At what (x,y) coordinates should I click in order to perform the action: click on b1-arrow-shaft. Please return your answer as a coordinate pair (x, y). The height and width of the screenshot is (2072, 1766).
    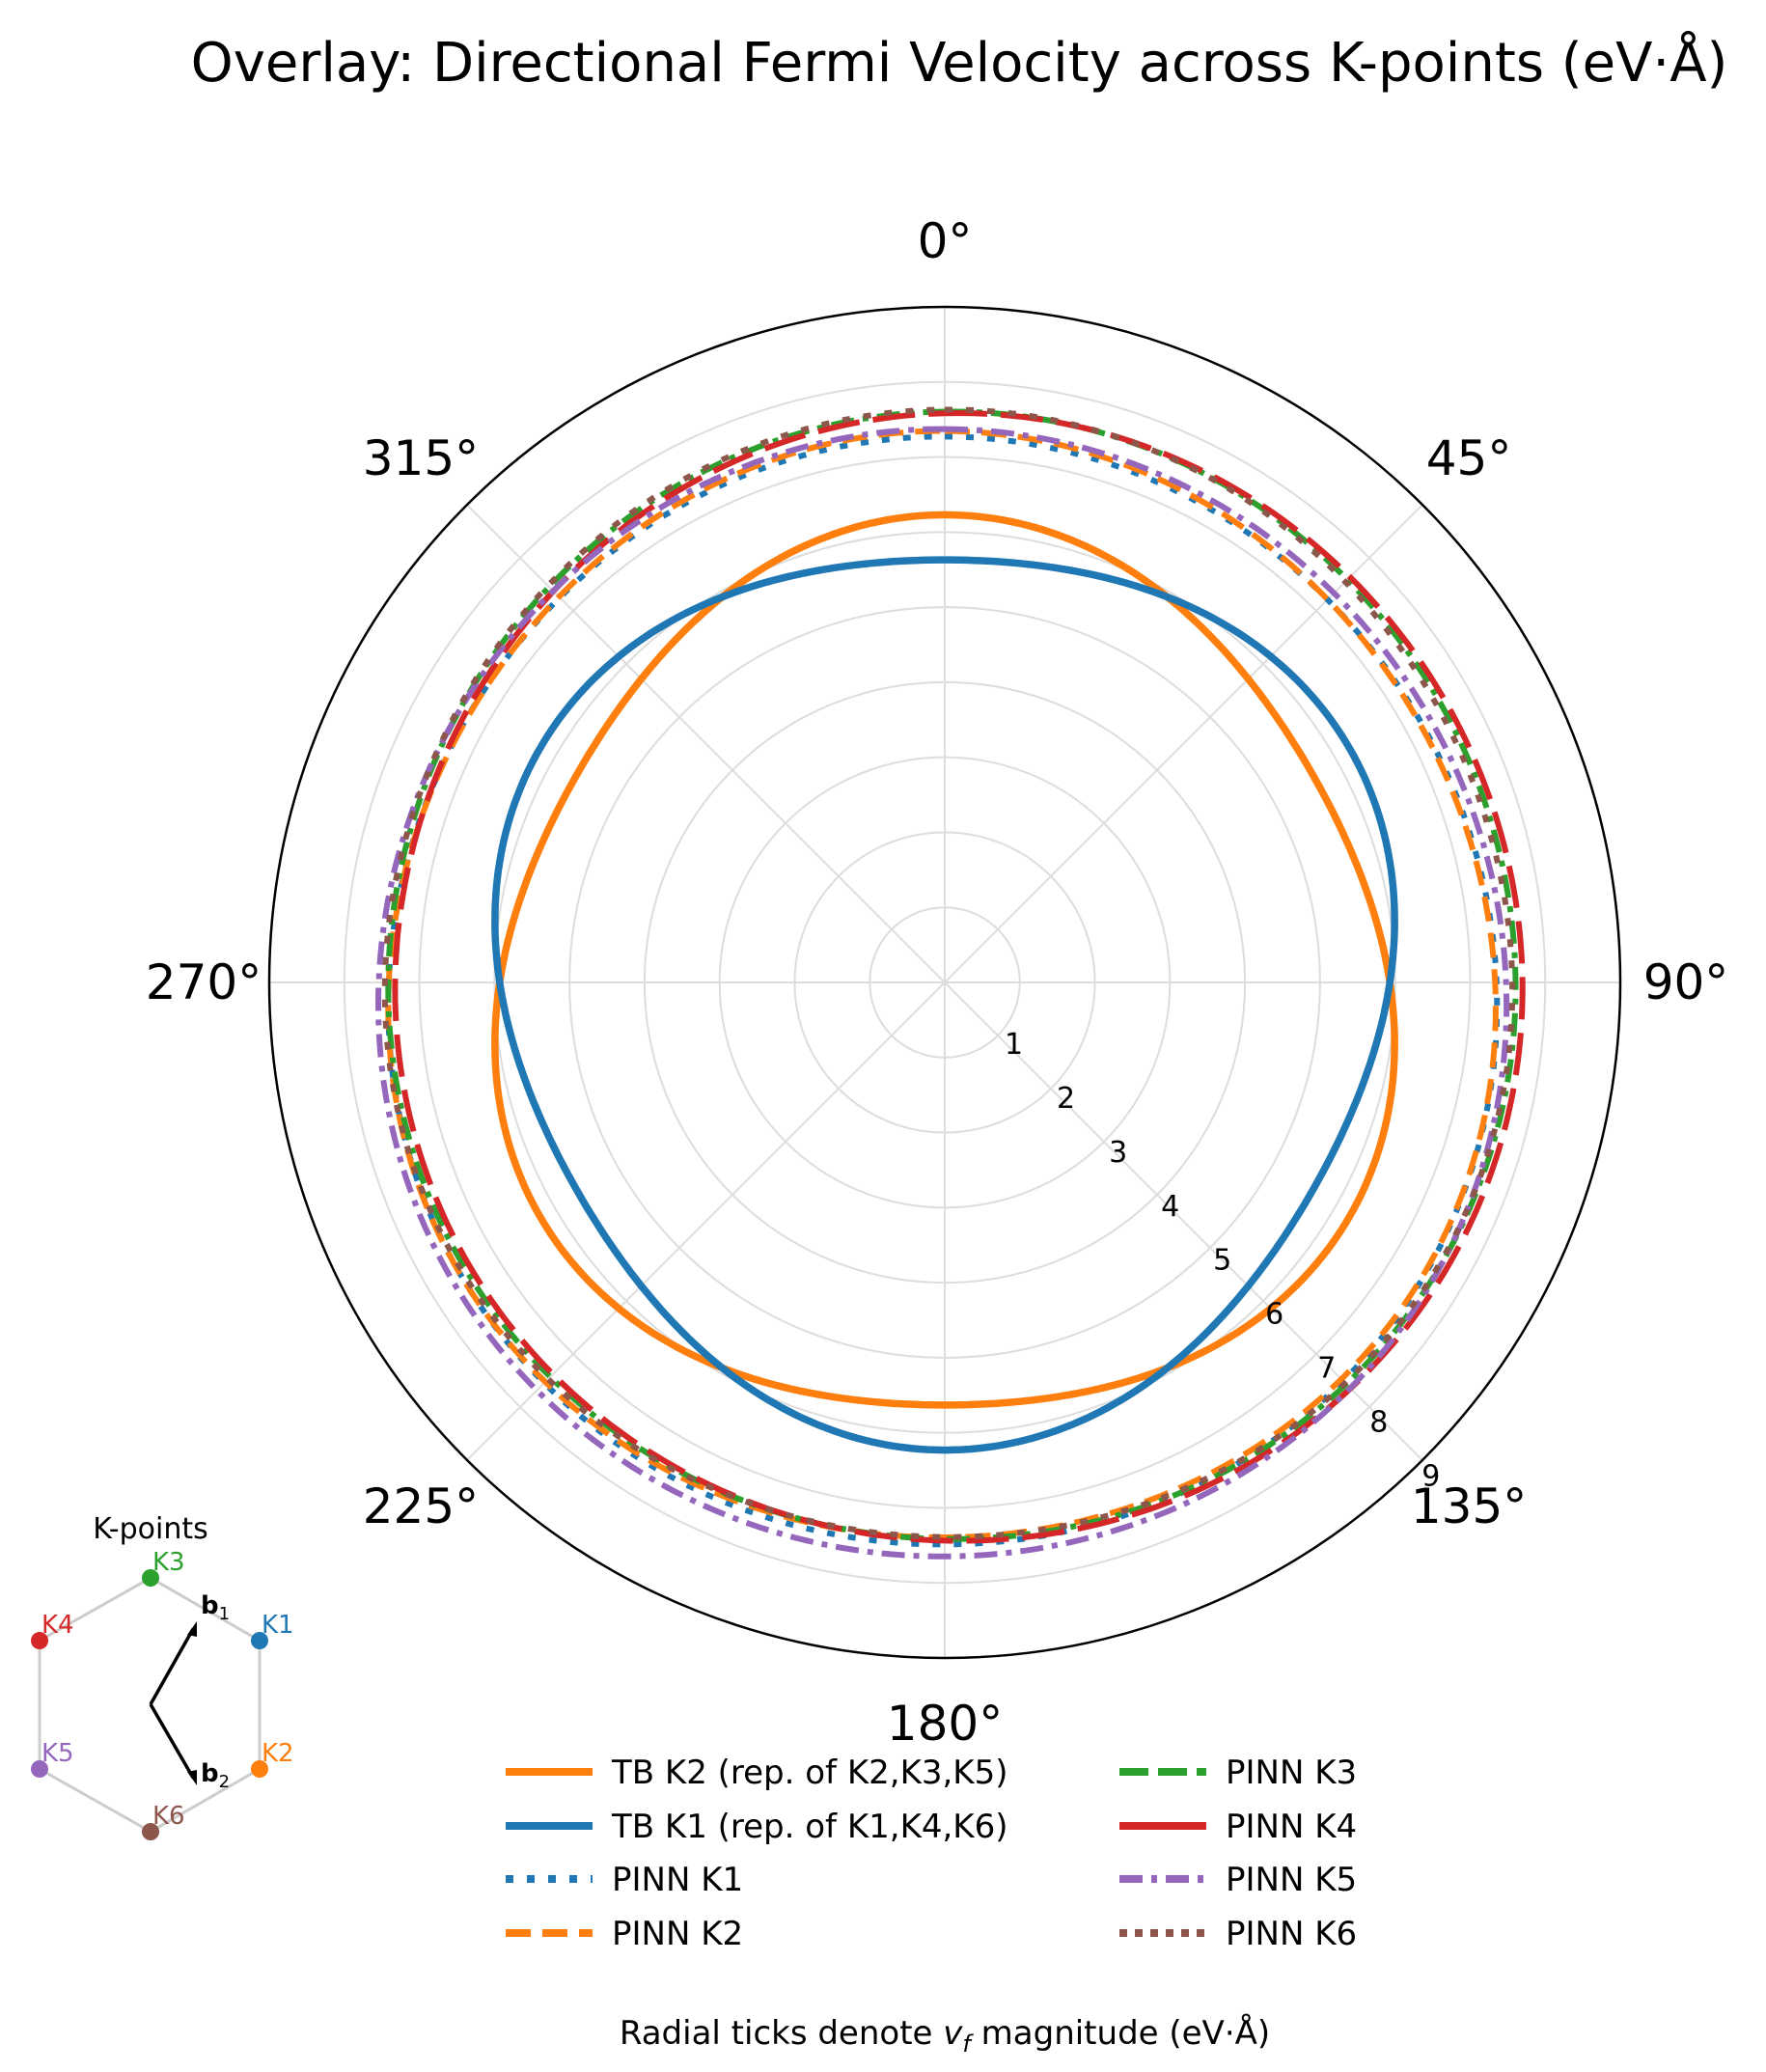
    Looking at the image, I should click on (172, 1666).